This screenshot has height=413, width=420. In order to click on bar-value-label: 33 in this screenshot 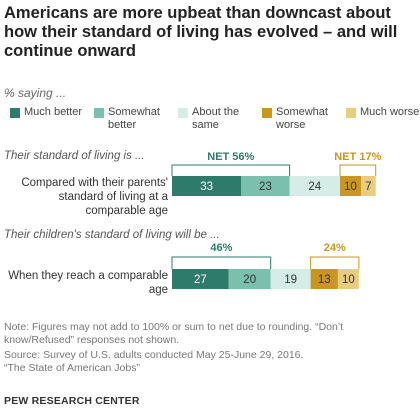, I will do `click(206, 187)`.